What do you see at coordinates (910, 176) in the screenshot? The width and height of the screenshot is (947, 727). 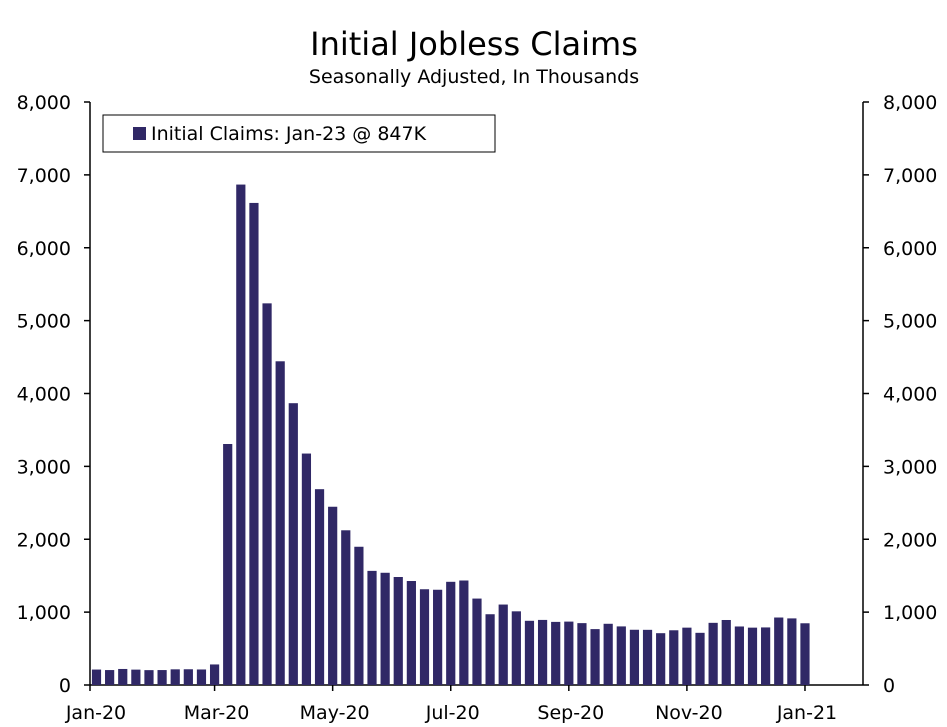 I see `y-tick-label-right: 7,000` at bounding box center [910, 176].